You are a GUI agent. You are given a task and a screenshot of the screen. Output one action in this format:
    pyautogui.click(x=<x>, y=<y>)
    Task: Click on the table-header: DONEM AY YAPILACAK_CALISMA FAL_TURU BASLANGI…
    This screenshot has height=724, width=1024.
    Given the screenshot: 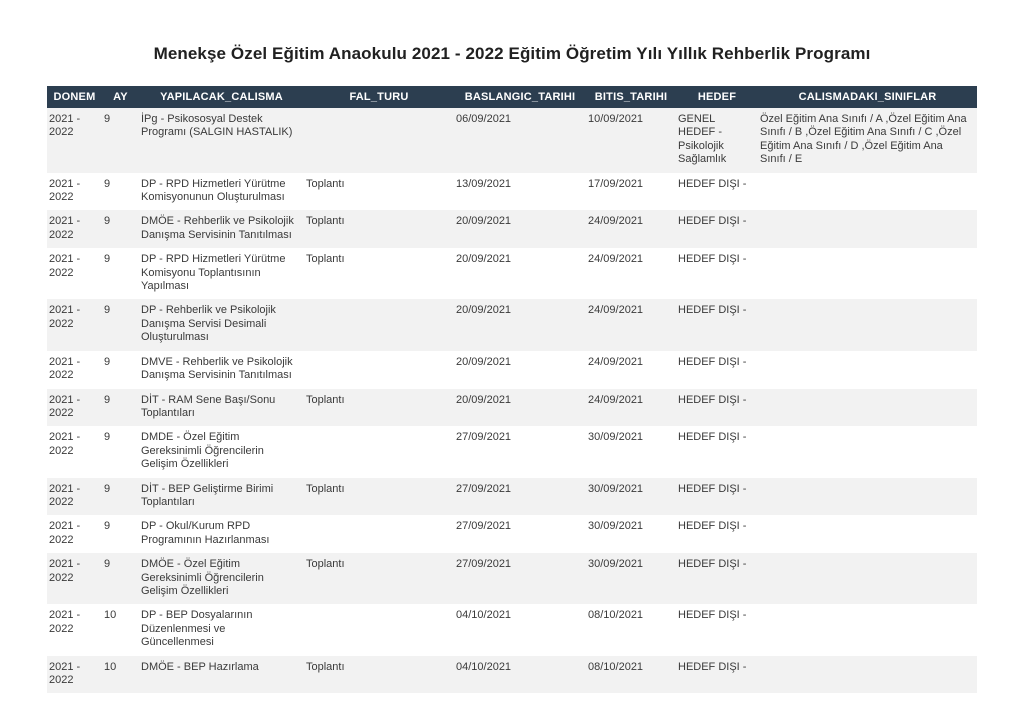 What is the action you would take?
    pyautogui.click(x=512, y=97)
    